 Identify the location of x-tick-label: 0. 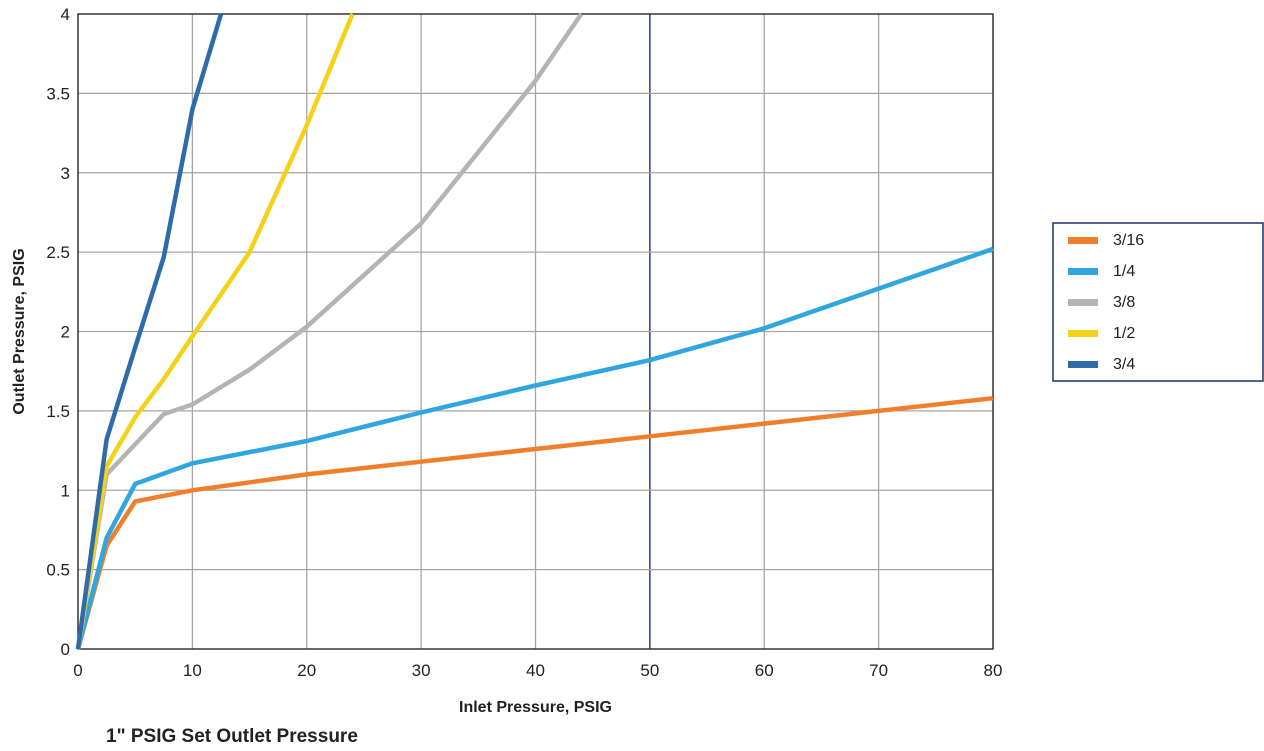
(77, 670).